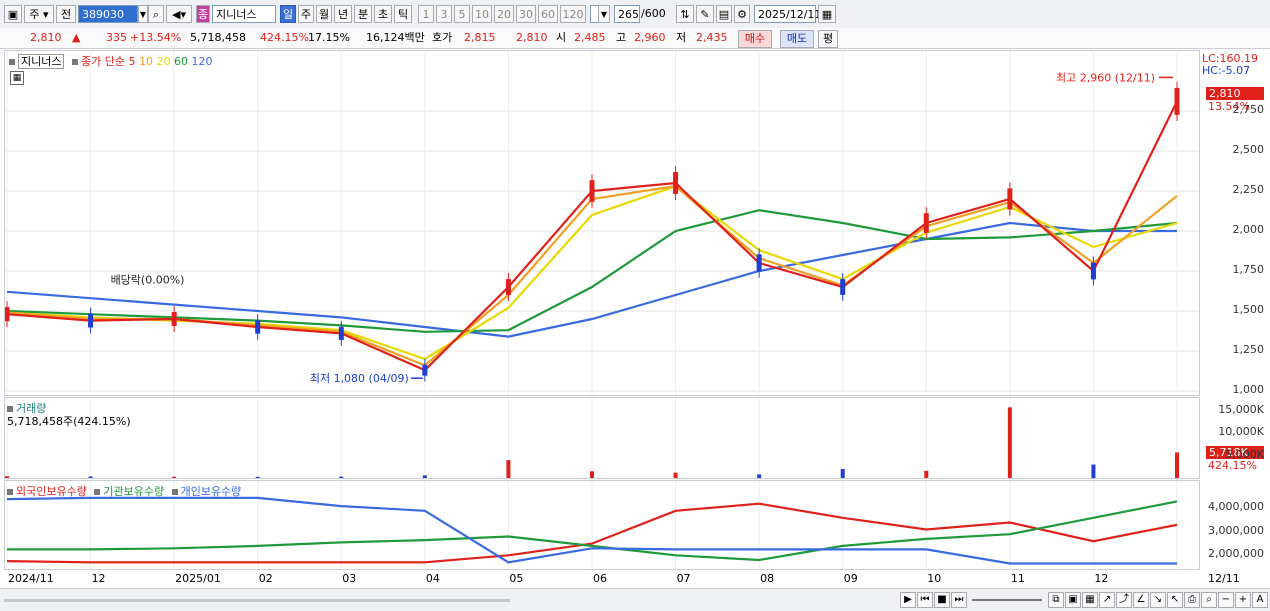 This screenshot has width=1270, height=611. I want to click on current-price: 2,810, so click(46, 37).